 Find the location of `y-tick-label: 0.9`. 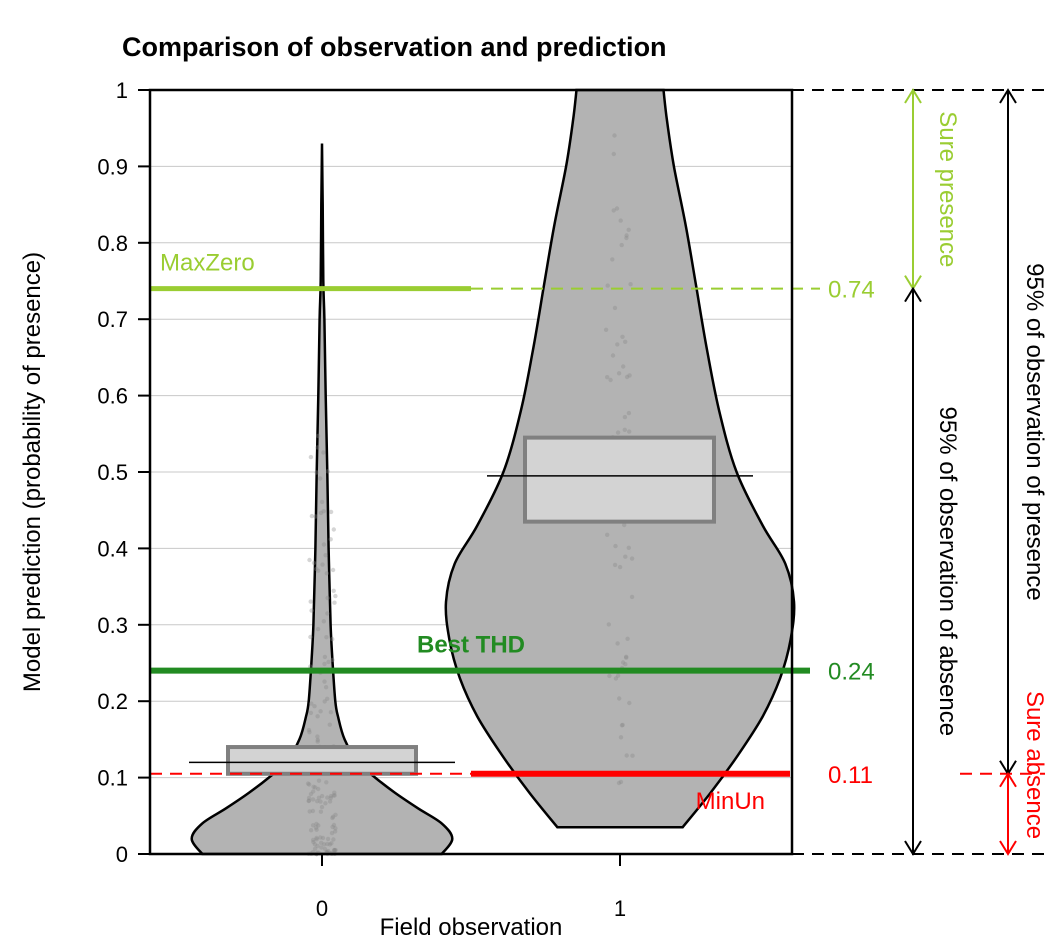

y-tick-label: 0.9 is located at coordinates (112, 166).